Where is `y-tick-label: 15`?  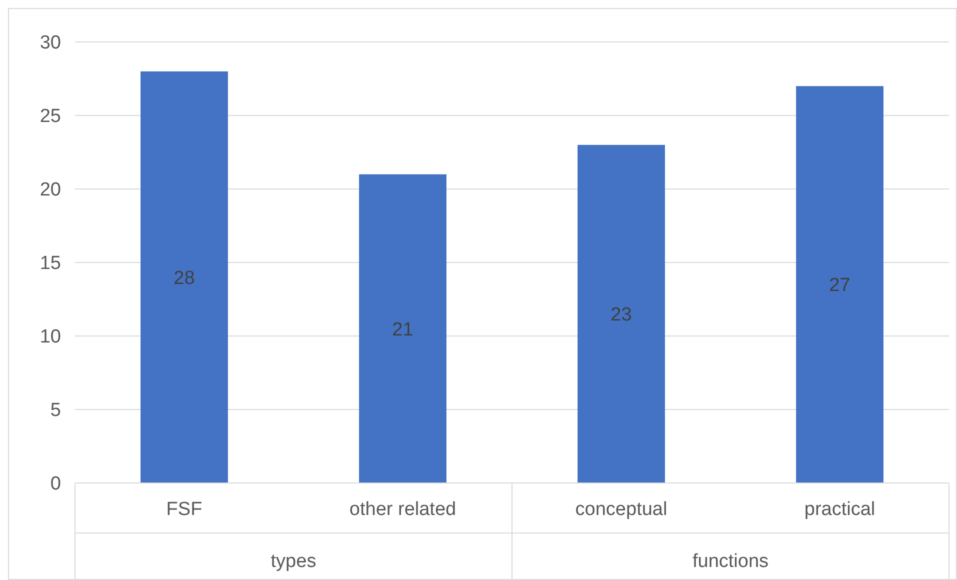 y-tick-label: 15 is located at coordinates (50, 263).